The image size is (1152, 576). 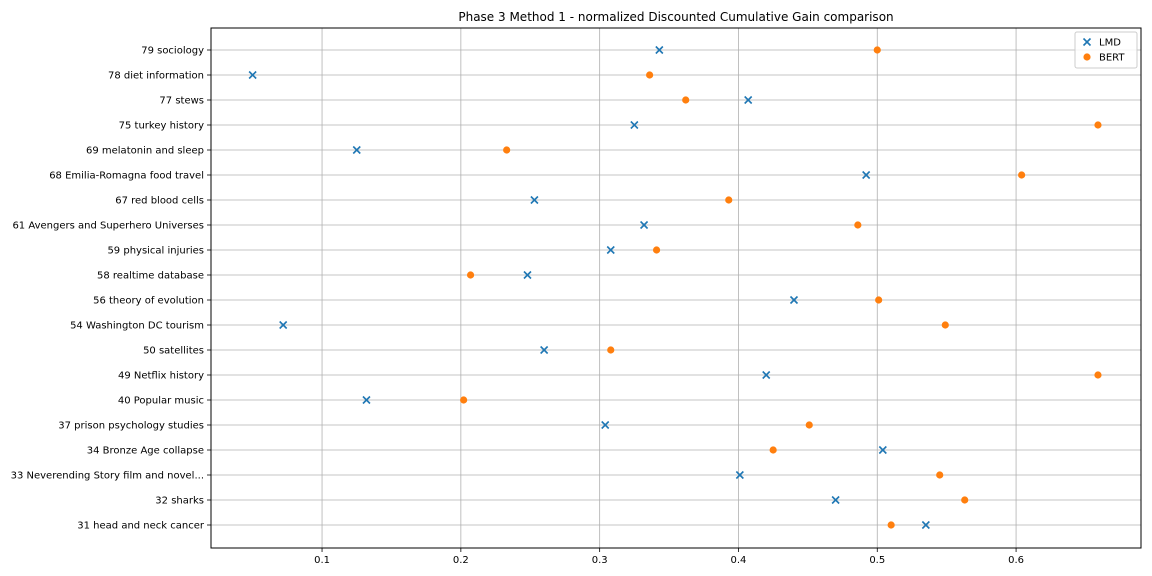 I want to click on y-tick-label: 69 melatonin and sleep, so click(x=145, y=151).